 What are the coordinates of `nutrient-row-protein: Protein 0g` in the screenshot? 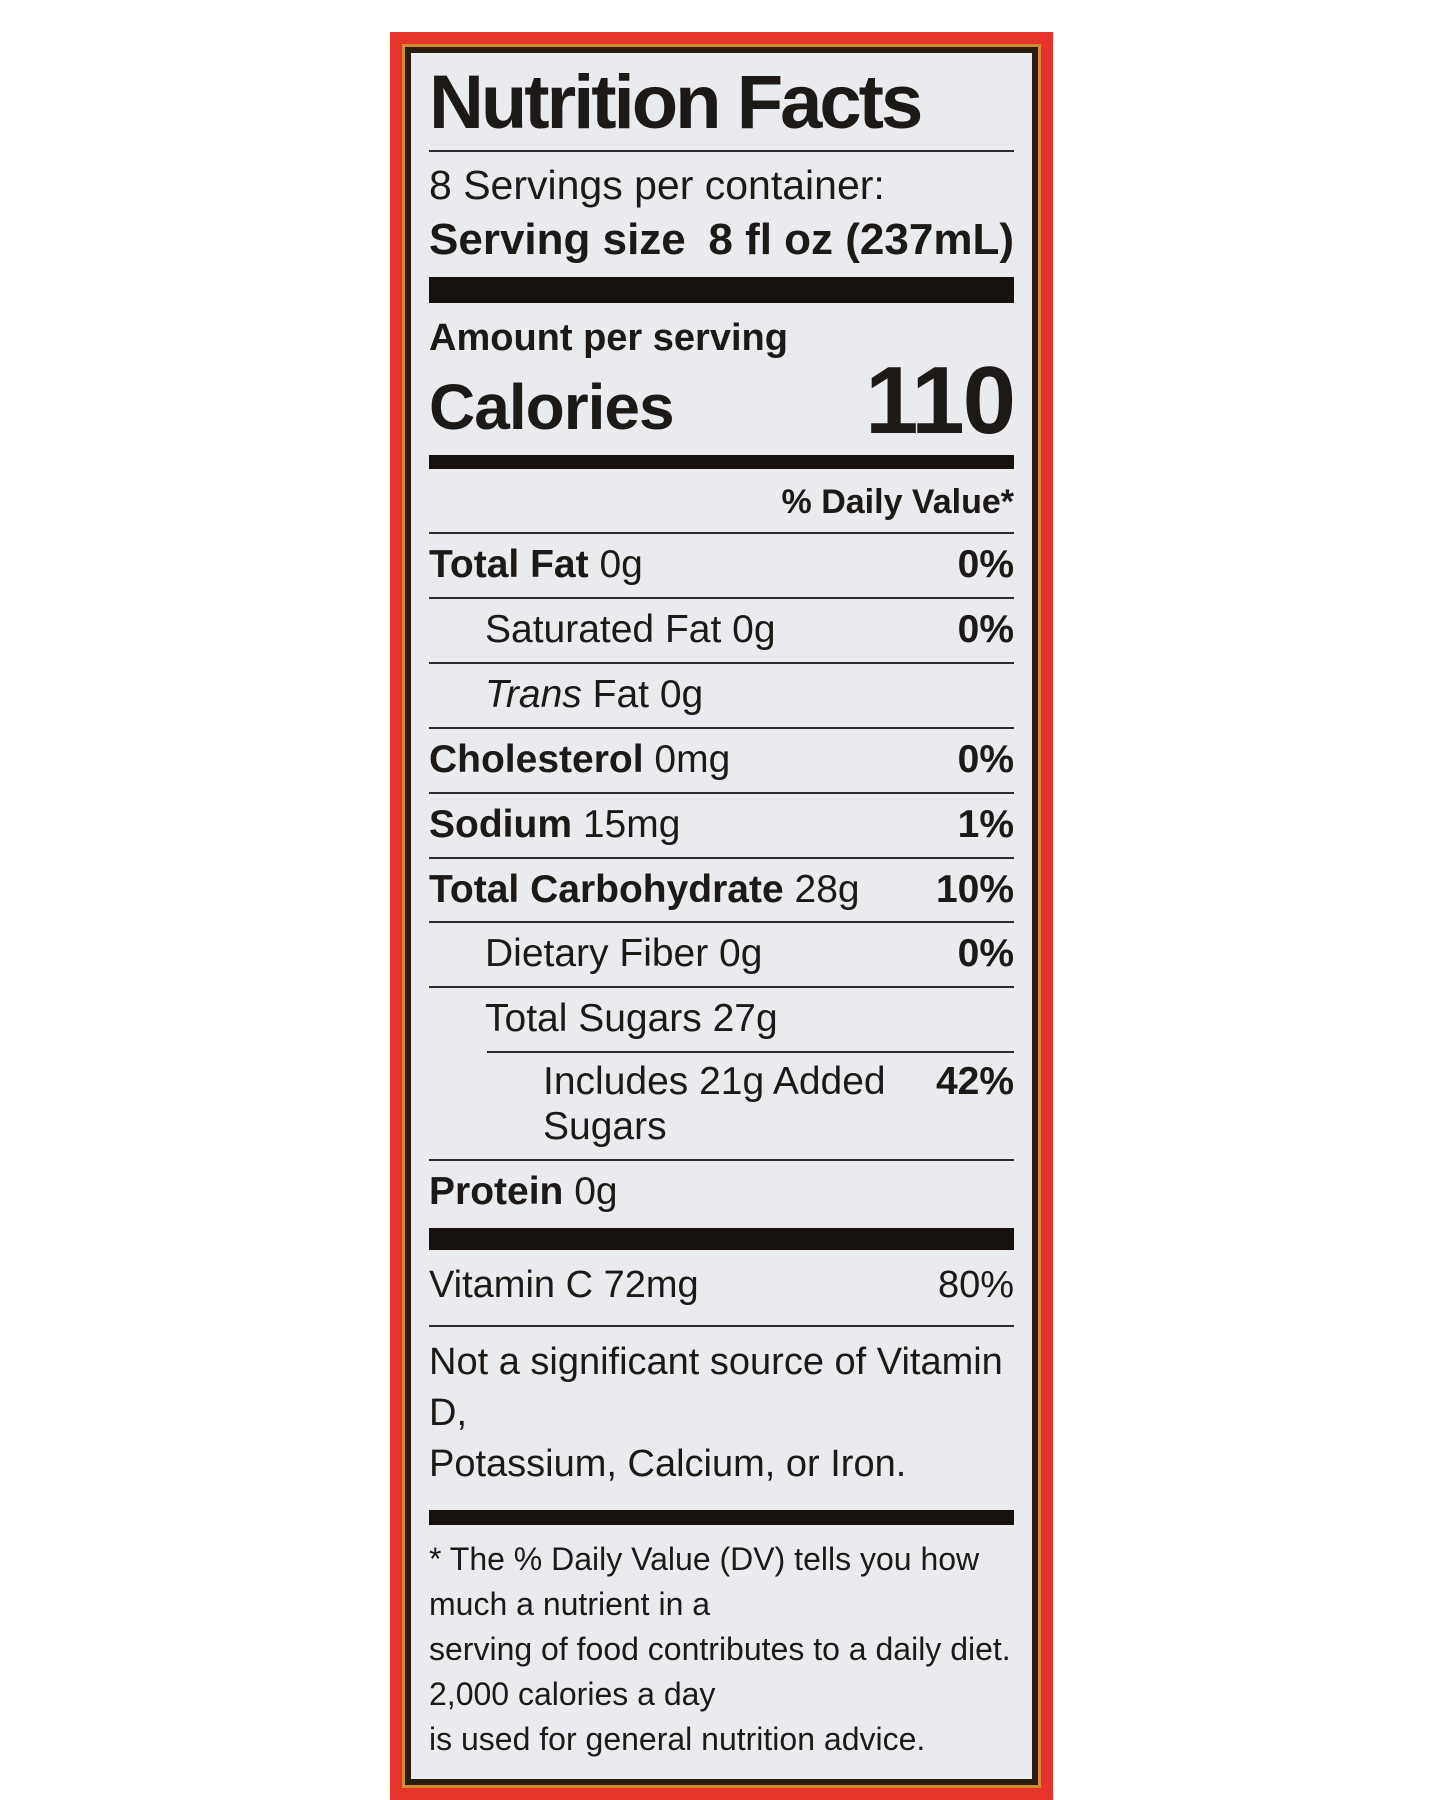 It's located at (721, 1191).